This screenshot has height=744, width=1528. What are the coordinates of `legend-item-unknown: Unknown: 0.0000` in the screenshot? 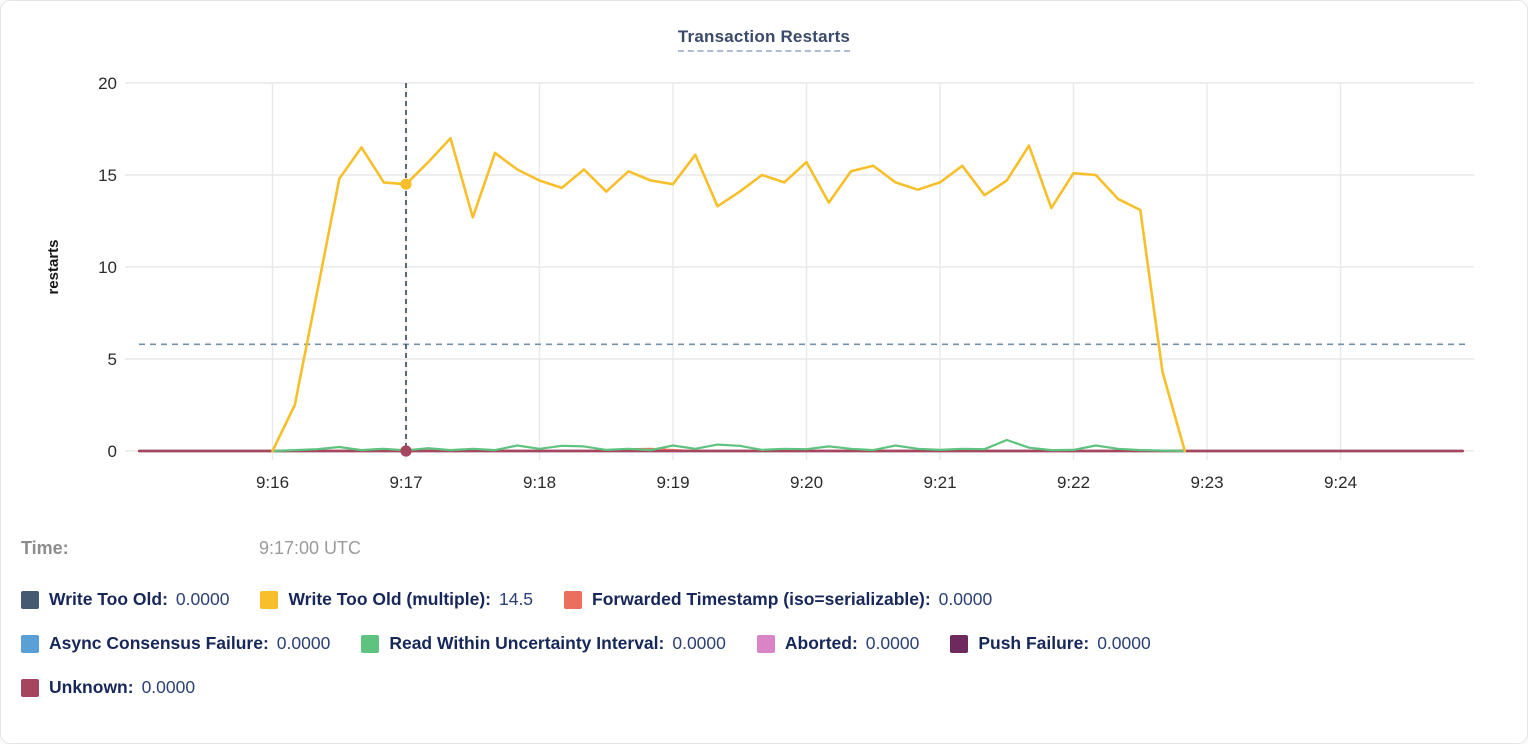 It's located at (108, 687).